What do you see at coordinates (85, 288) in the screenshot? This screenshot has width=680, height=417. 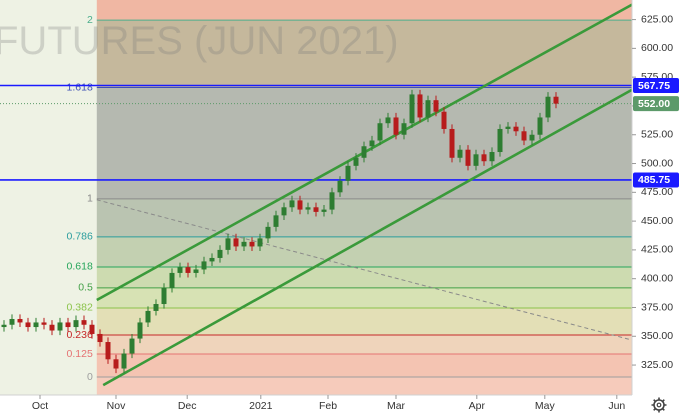 I see `fib-label: 0.5` at bounding box center [85, 288].